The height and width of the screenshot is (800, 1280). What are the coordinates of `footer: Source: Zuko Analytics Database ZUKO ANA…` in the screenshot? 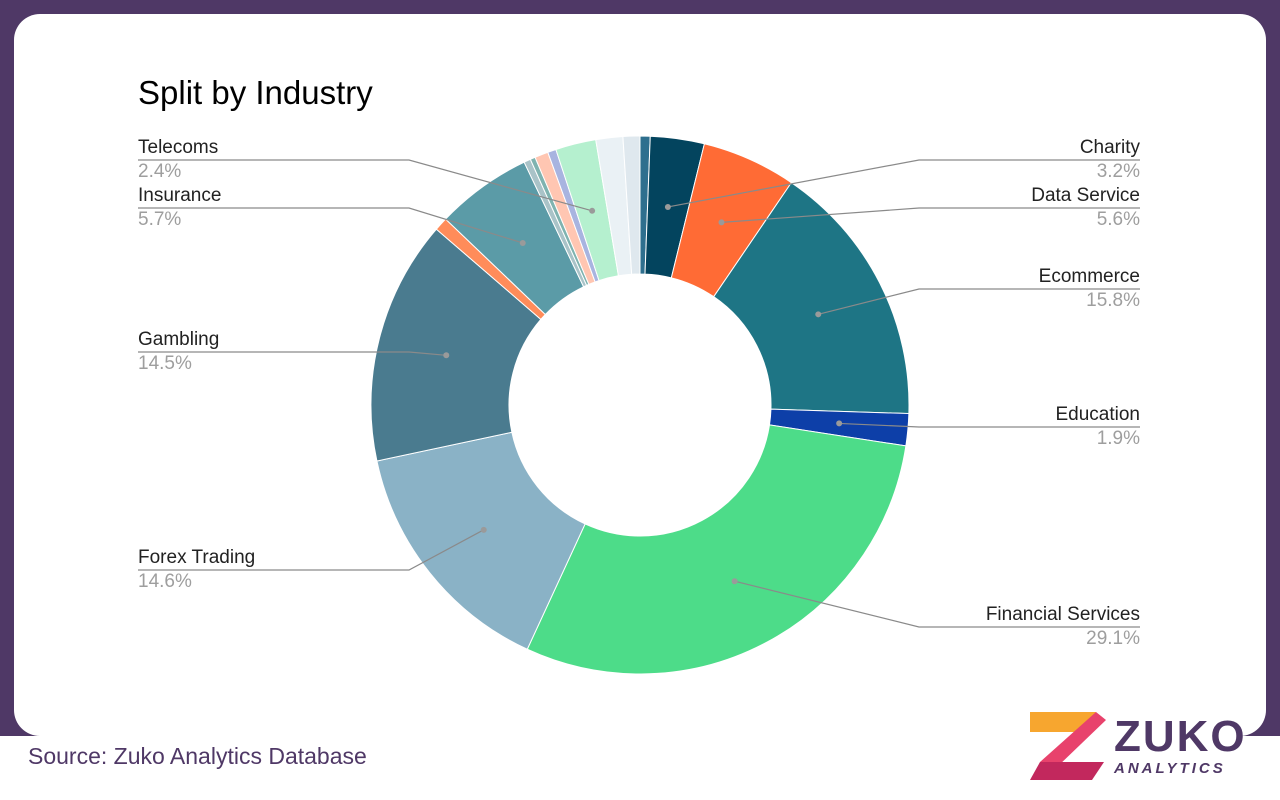 It's located at (640, 756).